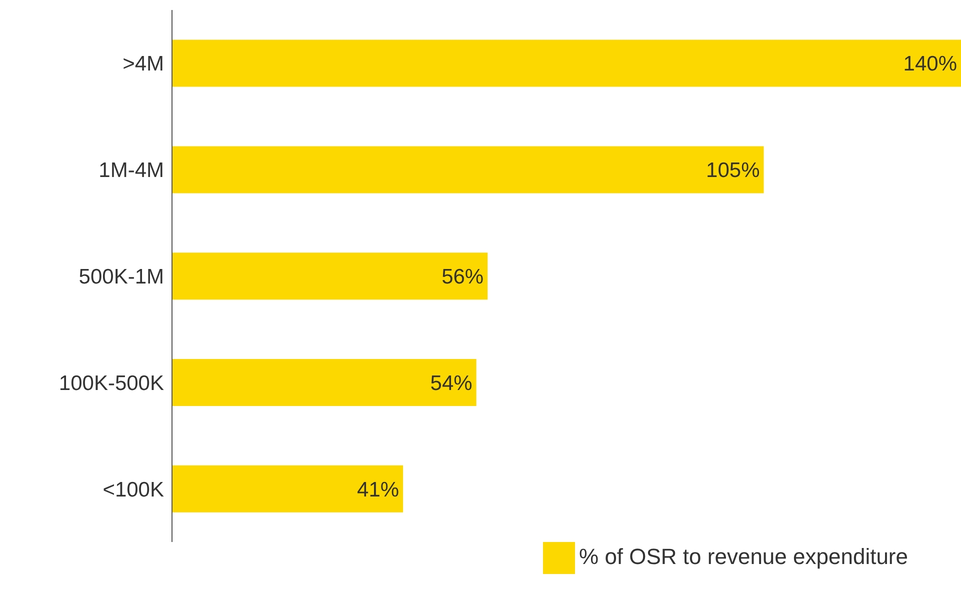 The width and height of the screenshot is (961, 612). I want to click on y-tick-label: >4M, so click(143, 64).